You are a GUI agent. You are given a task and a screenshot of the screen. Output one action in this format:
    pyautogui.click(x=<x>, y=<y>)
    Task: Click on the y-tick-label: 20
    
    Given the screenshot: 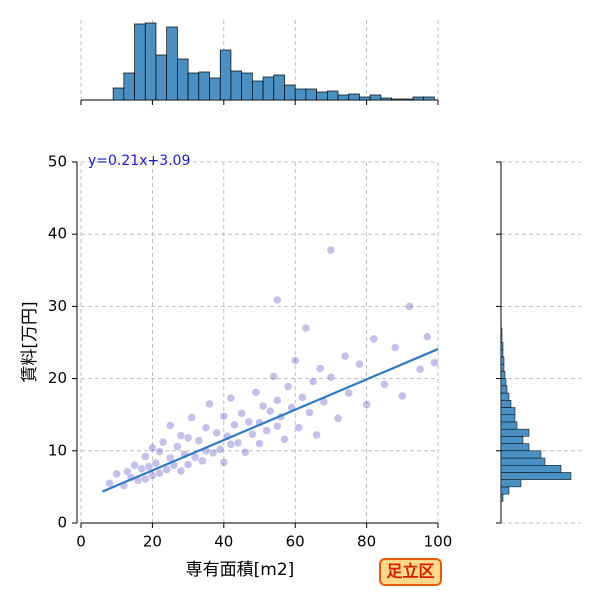 What is the action you would take?
    pyautogui.click(x=57, y=378)
    